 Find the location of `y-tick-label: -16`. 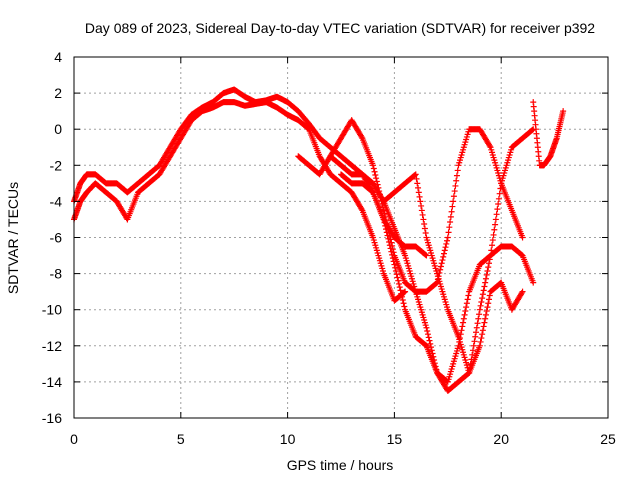

y-tick-label: -16 is located at coordinates (52, 418).